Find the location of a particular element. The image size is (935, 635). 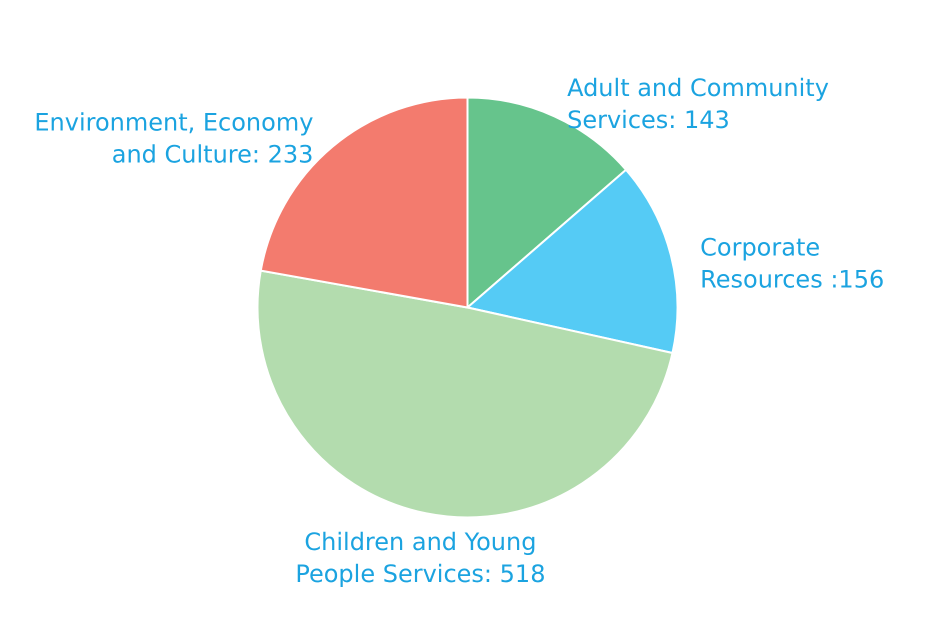

slice-label: Environment, Economy and Culture: 233 is located at coordinates (174, 138).